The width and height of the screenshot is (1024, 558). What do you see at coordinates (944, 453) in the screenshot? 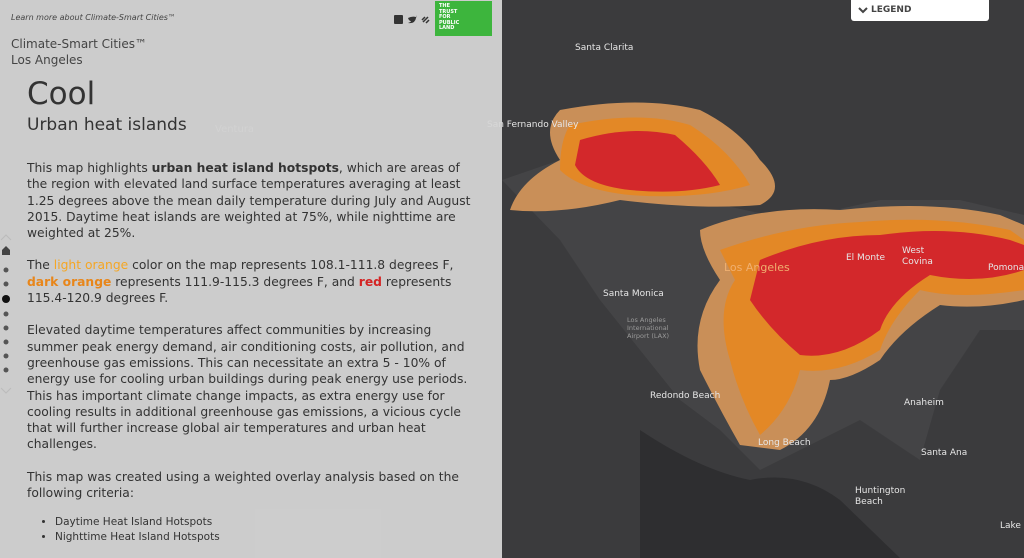
I see `map-label: Santa Ana` at bounding box center [944, 453].